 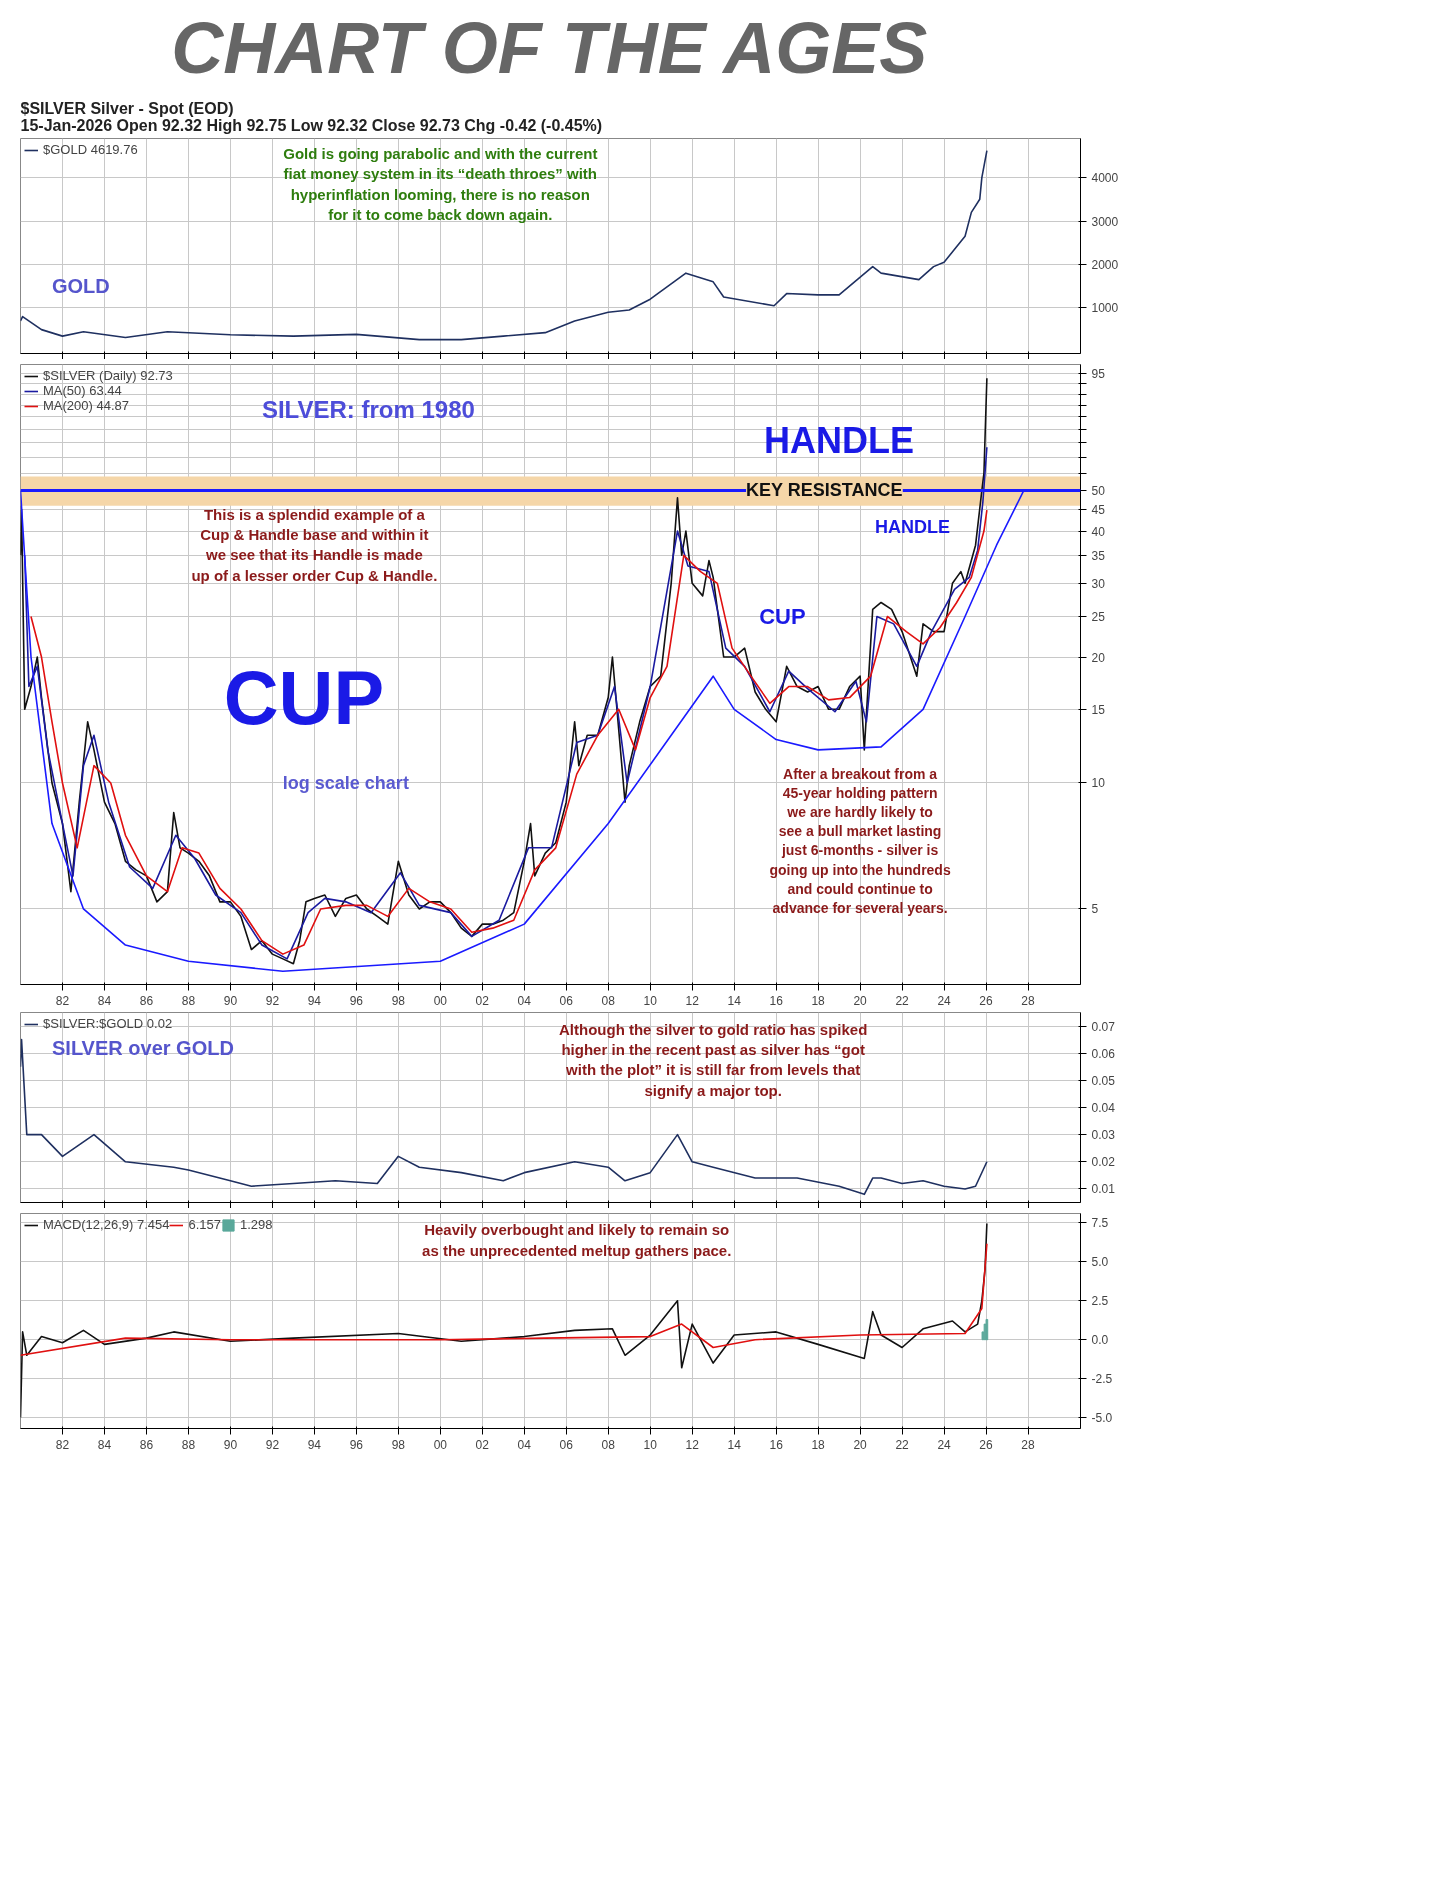 What do you see at coordinates (1102, 1418) in the screenshot?
I see `y-tick-label: -5.0` at bounding box center [1102, 1418].